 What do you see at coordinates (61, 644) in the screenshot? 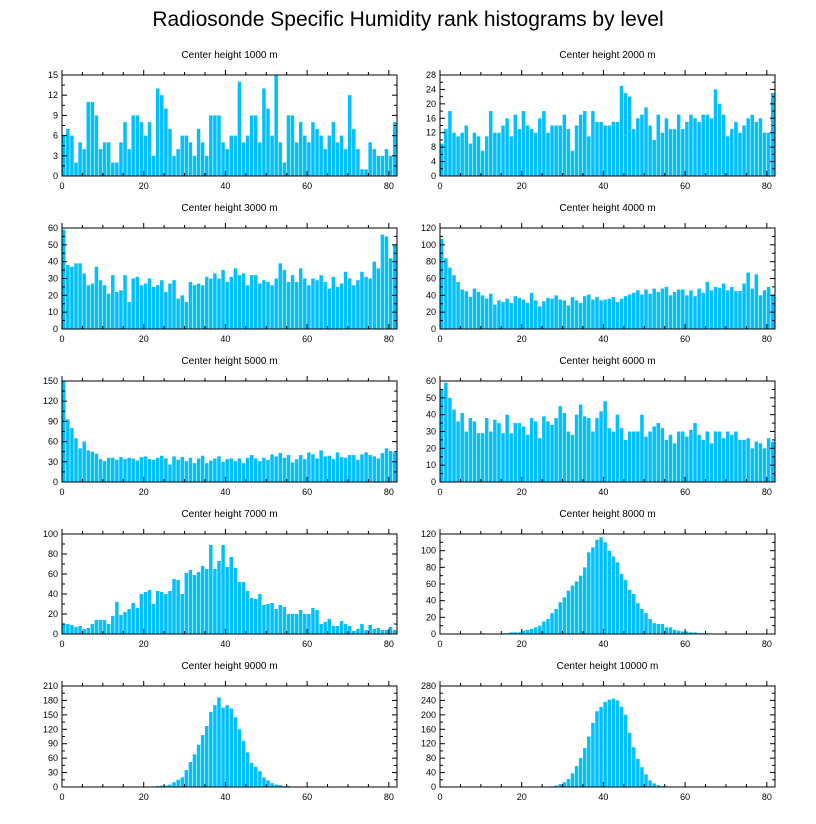
I see `x-tick-label: 0` at bounding box center [61, 644].